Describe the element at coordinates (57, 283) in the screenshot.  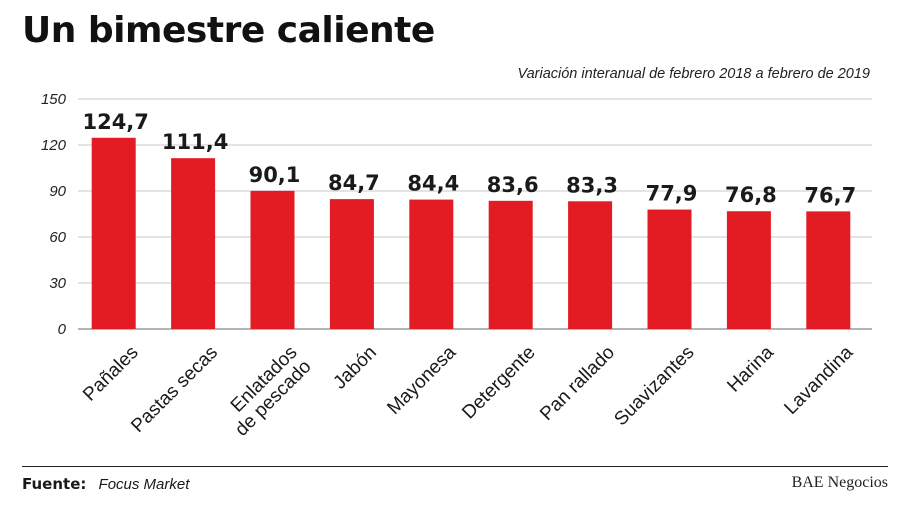
I see `y-tick-label: 30` at that location.